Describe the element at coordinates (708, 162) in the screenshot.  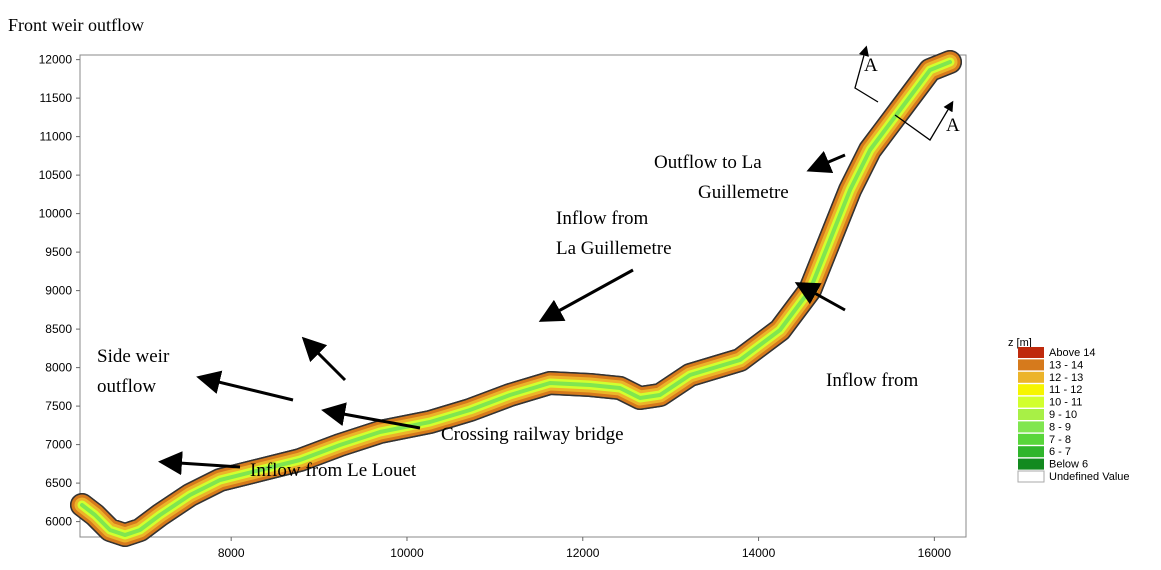
I see `annotation: Outflow to La` at that location.